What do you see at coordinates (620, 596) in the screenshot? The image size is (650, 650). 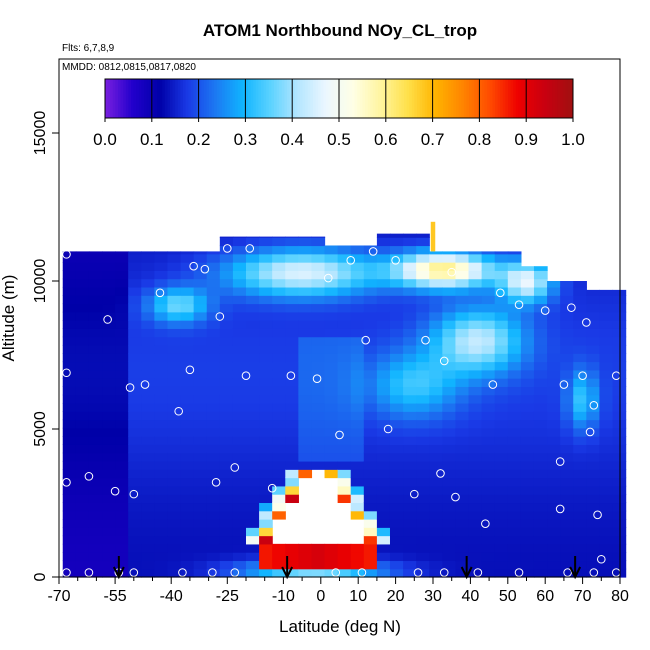 I see `x-tick-label: 80` at bounding box center [620, 596].